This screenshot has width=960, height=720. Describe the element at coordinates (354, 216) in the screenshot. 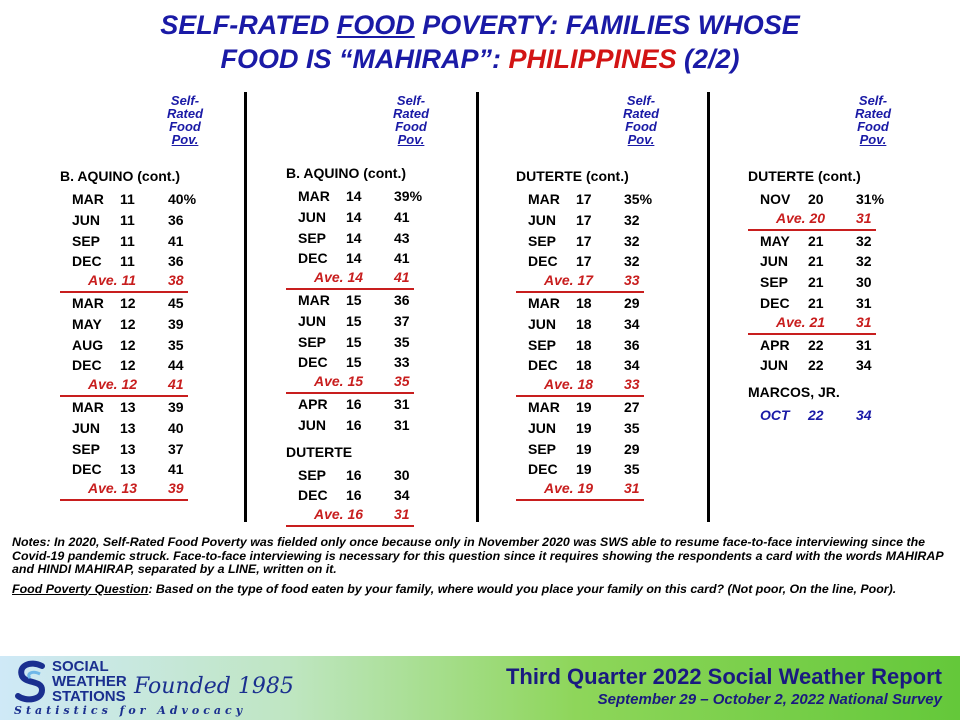

I see `year: 14` at that location.